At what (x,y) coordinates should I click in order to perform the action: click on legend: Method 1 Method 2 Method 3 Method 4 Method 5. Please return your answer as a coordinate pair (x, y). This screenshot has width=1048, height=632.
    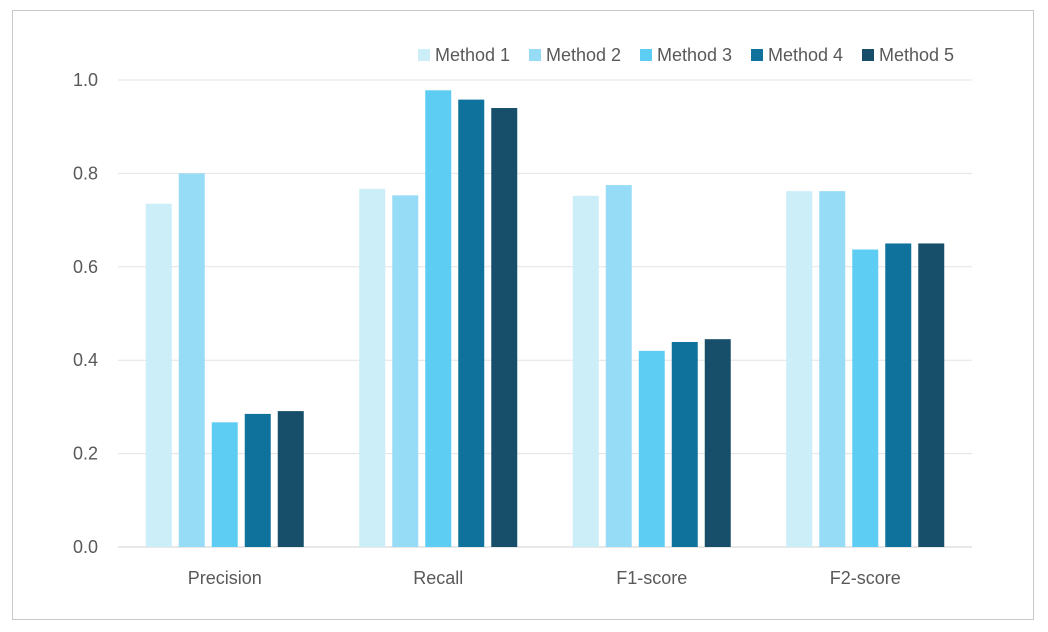
    Looking at the image, I should click on (686, 55).